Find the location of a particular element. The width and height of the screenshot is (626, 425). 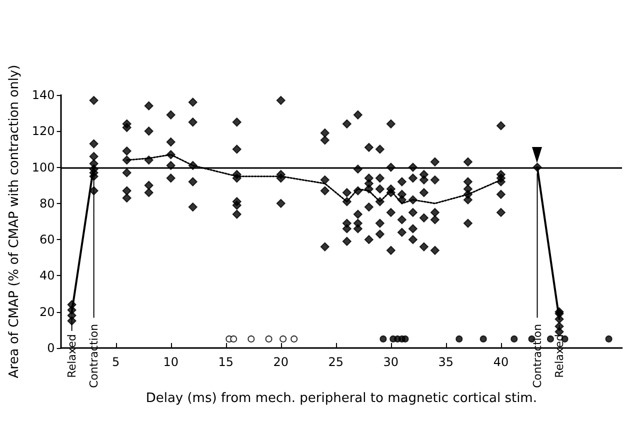

x-axis-title: Delay (ms) from mech. peripheral to magnetic cortical stim. is located at coordinates (341, 398).